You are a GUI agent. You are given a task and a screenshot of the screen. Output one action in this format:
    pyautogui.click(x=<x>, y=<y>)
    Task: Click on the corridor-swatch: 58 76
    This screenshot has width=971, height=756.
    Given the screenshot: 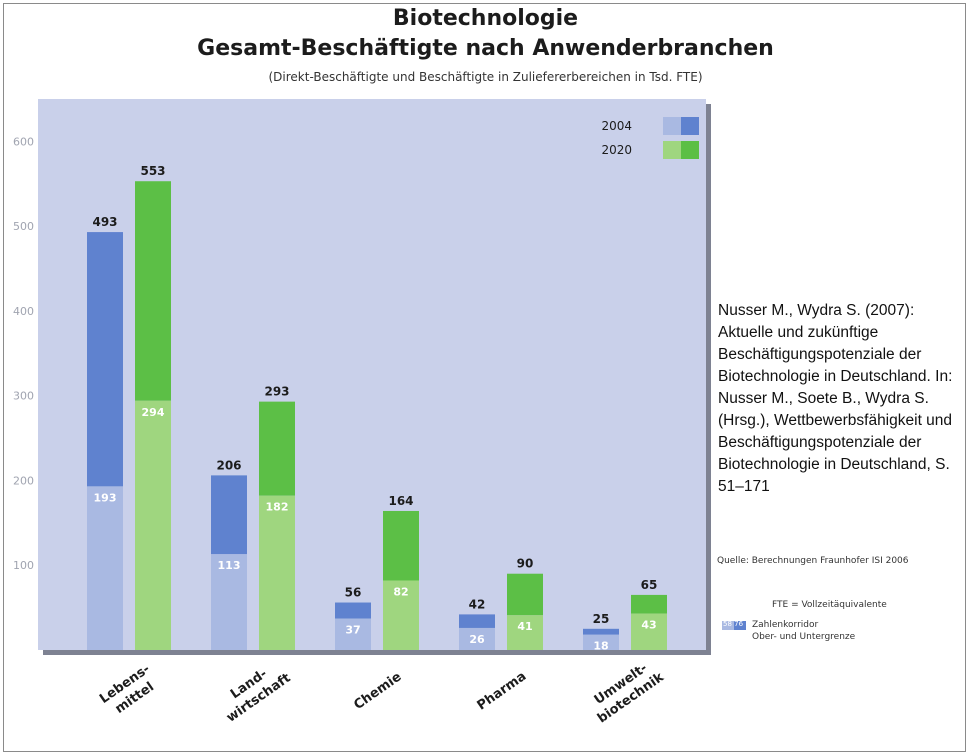 What is the action you would take?
    pyautogui.click(x=734, y=625)
    